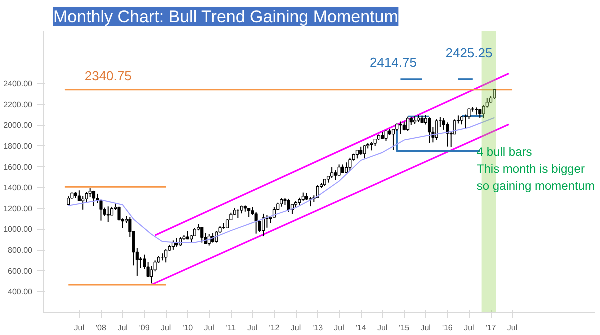  Describe the element at coordinates (19, 229) in the screenshot. I see `y-tick-label: 1000.00` at that location.